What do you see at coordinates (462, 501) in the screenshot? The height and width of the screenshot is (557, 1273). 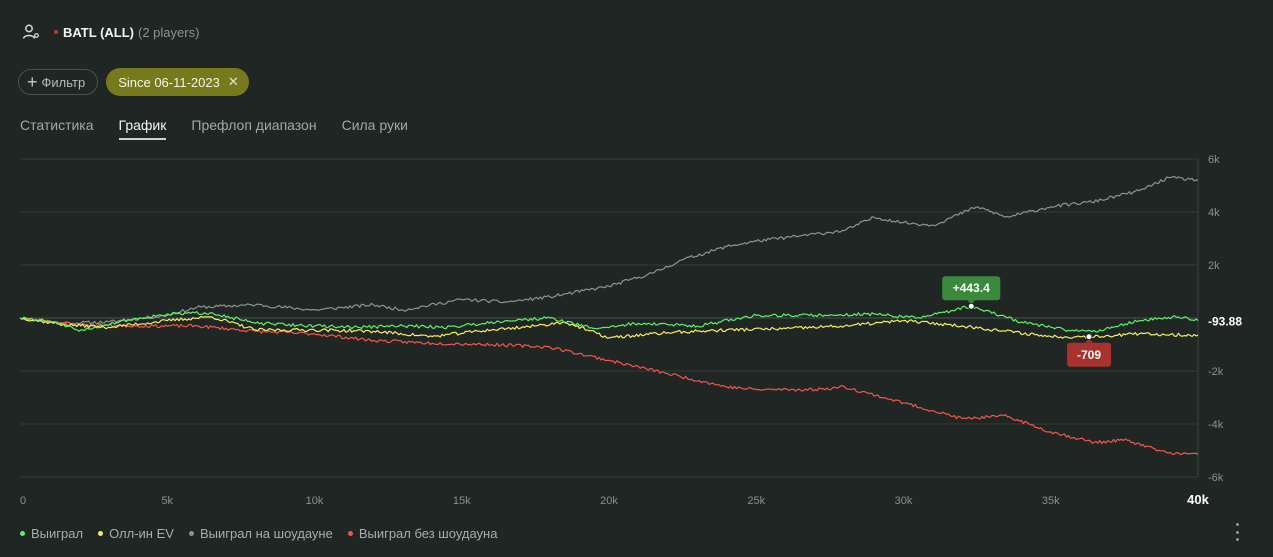 I see `x-tick-label: 15k` at bounding box center [462, 501].